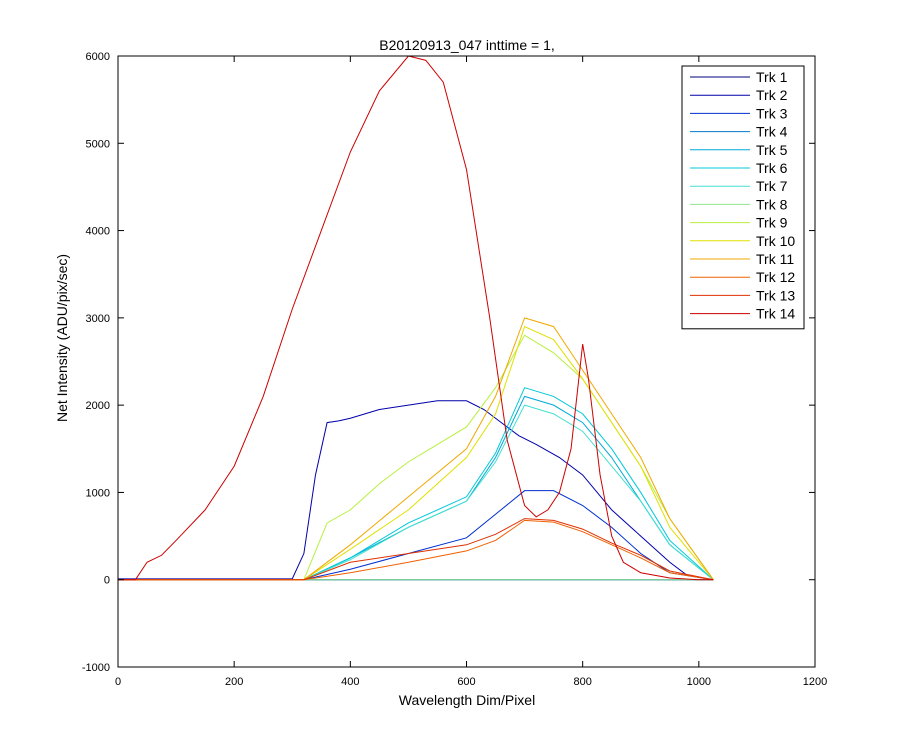 This screenshot has height=750, width=900. What do you see at coordinates (467, 45) in the screenshot?
I see `chart-title: B20120913_047 inttime = 1,` at bounding box center [467, 45].